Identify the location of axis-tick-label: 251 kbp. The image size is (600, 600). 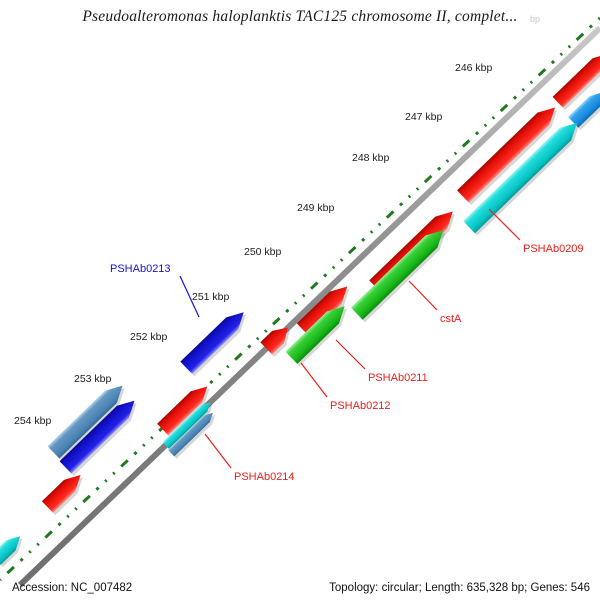
(211, 297).